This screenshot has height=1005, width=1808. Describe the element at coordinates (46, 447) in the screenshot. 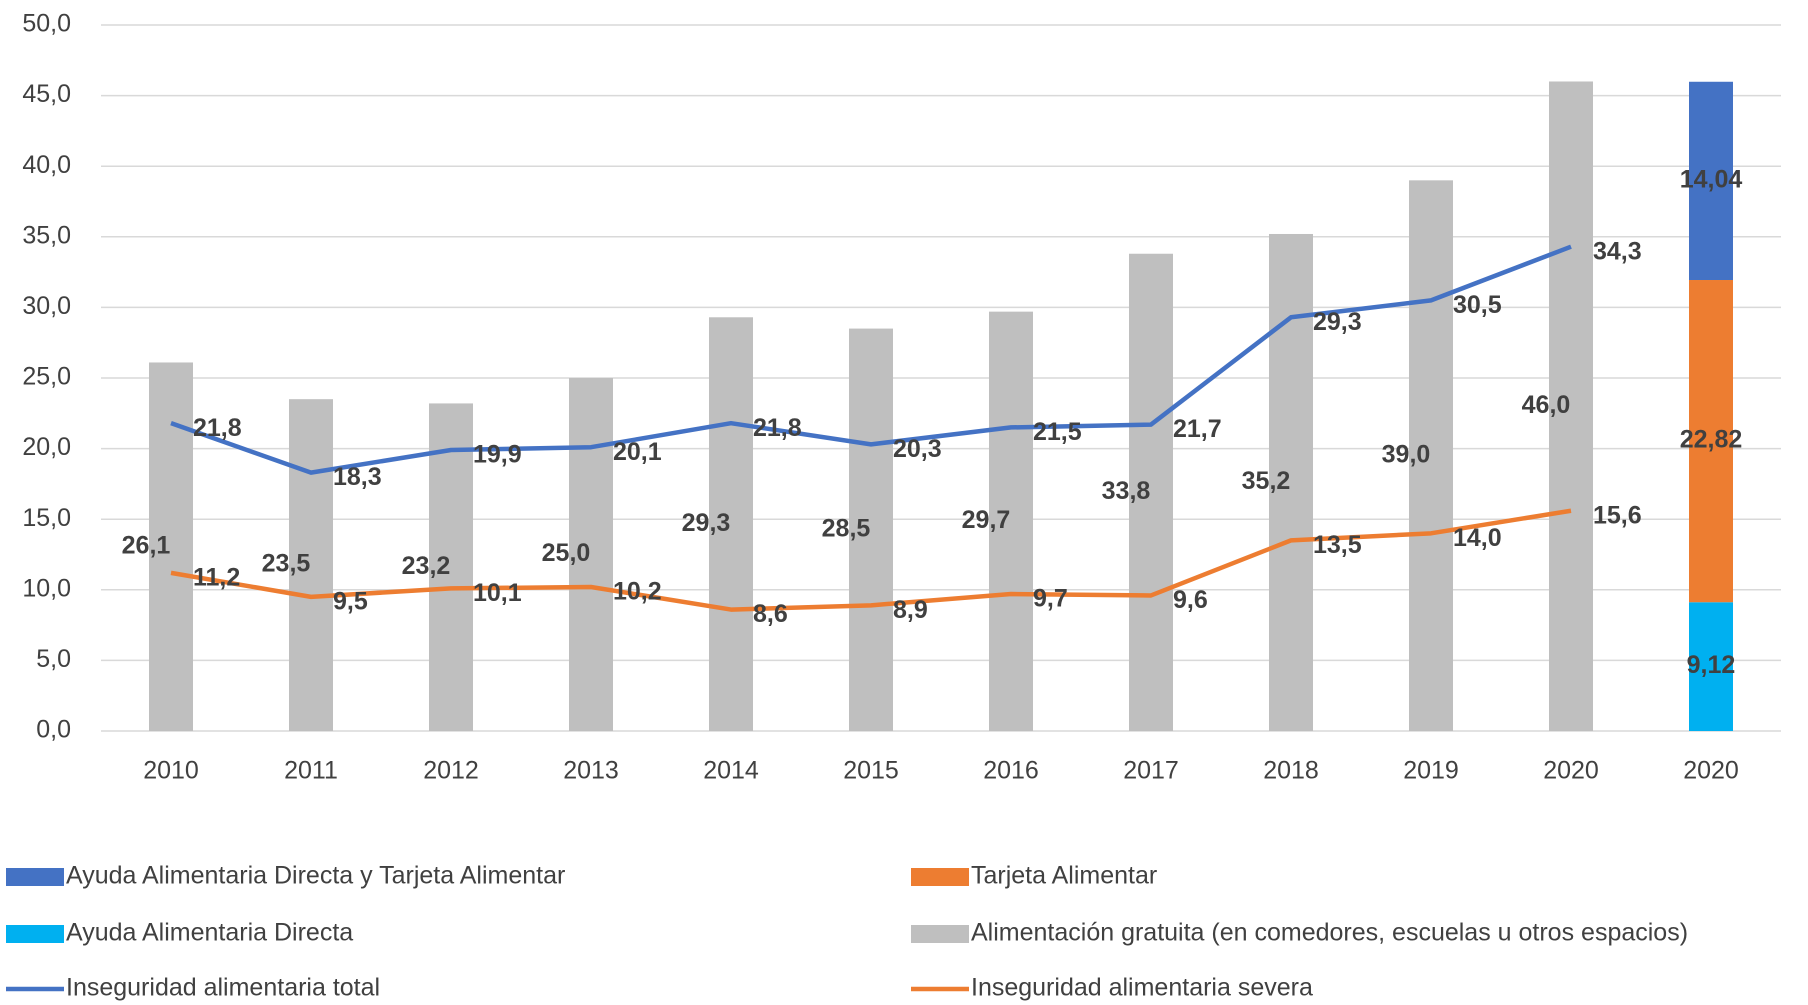

I see `y-tick-label: 20,0` at that location.